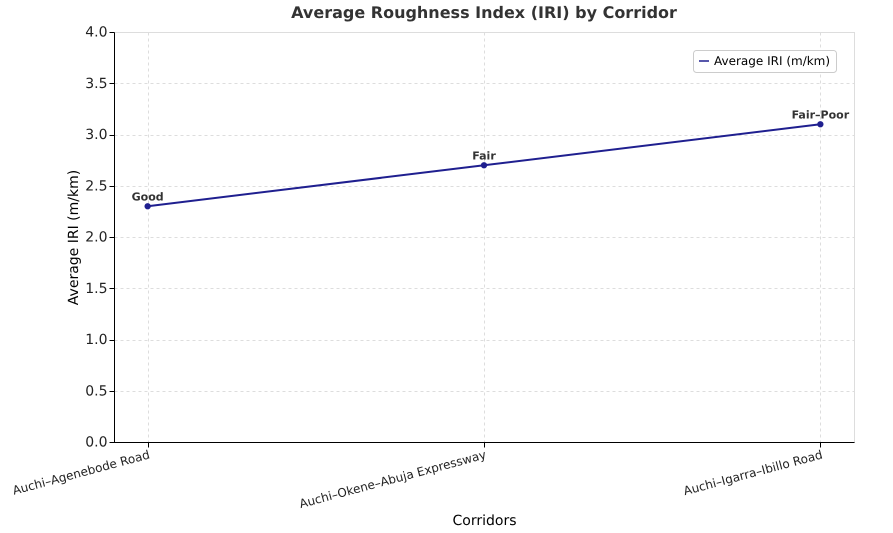 This screenshot has width=893, height=533. Describe the element at coordinates (821, 115) in the screenshot. I see `annotation: Fair–Poor` at that location.